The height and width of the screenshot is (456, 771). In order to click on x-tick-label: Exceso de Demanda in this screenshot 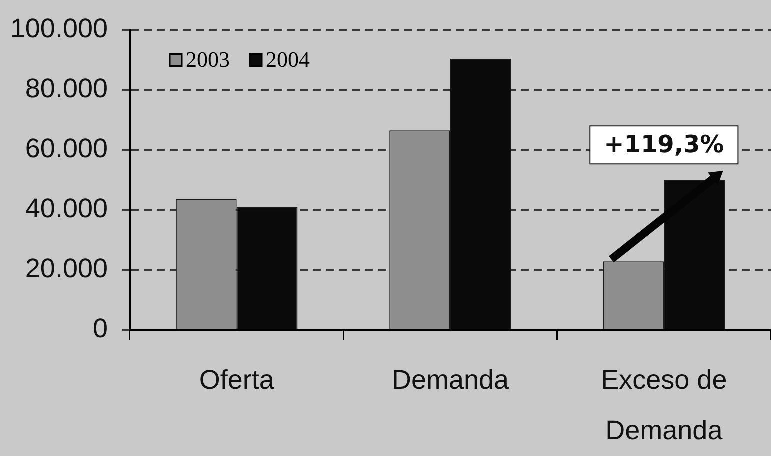, I will do `click(664, 405)`.